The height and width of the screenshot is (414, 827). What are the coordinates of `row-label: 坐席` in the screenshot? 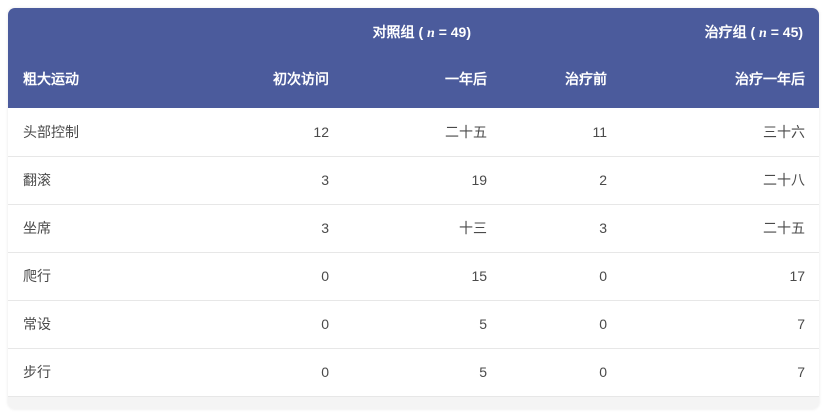 It's located at (108, 227).